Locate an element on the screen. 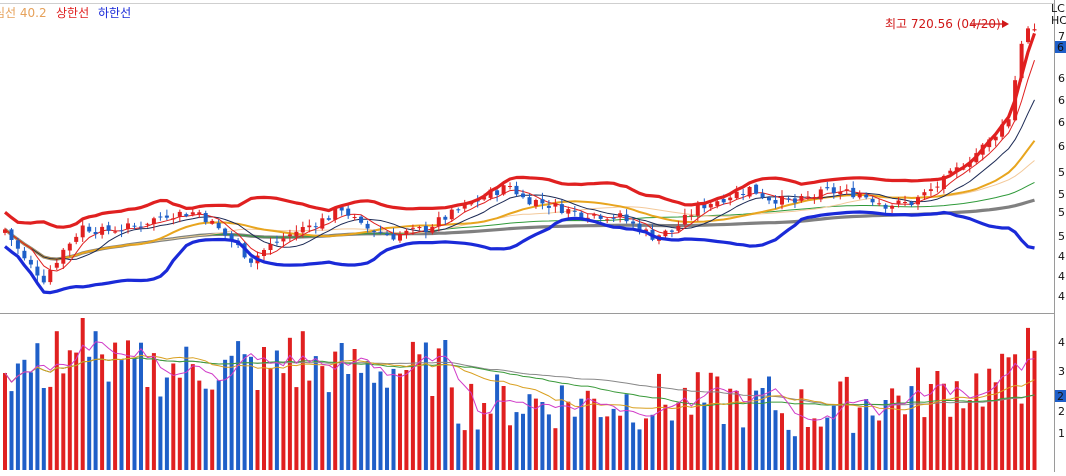 Image resolution: width=1066 pixels, height=476 pixels. price-tick-label: 7 is located at coordinates (1061, 36).